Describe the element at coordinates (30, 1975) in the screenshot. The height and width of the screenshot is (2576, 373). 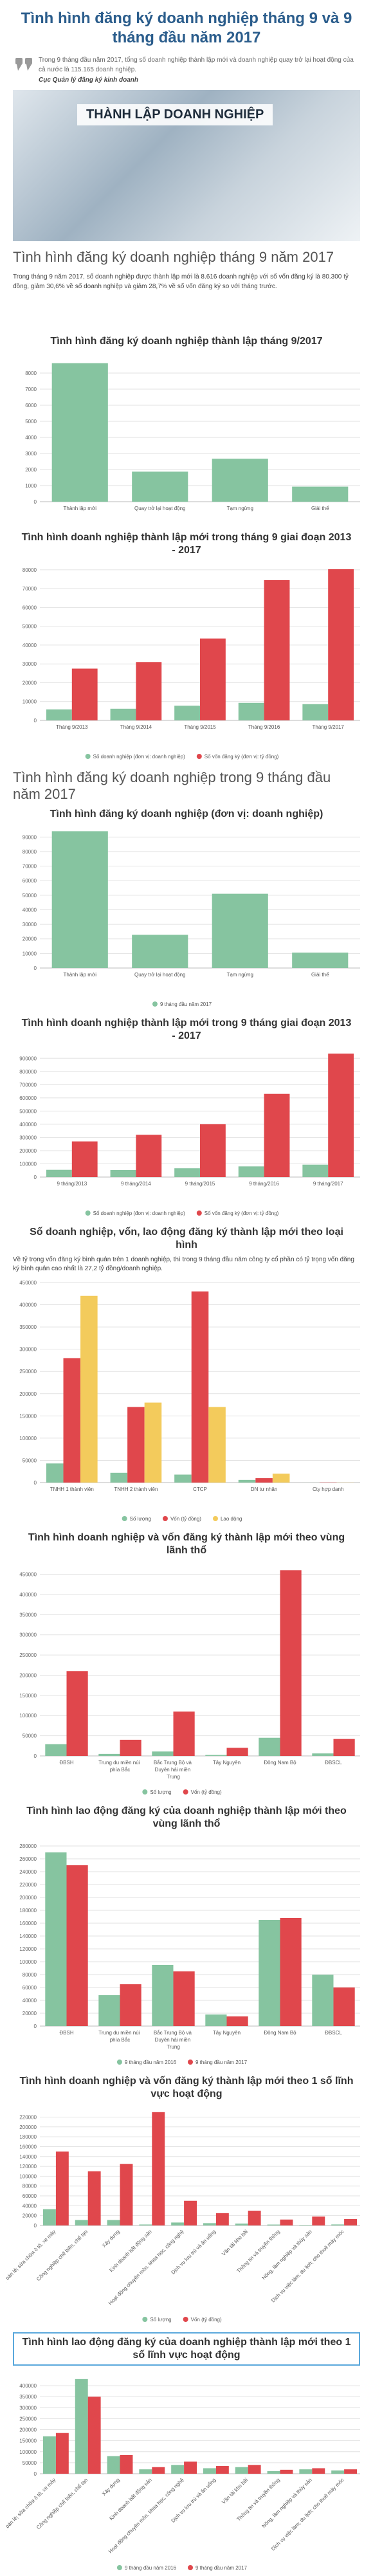
I see `y-tick-label: 80000` at that location.